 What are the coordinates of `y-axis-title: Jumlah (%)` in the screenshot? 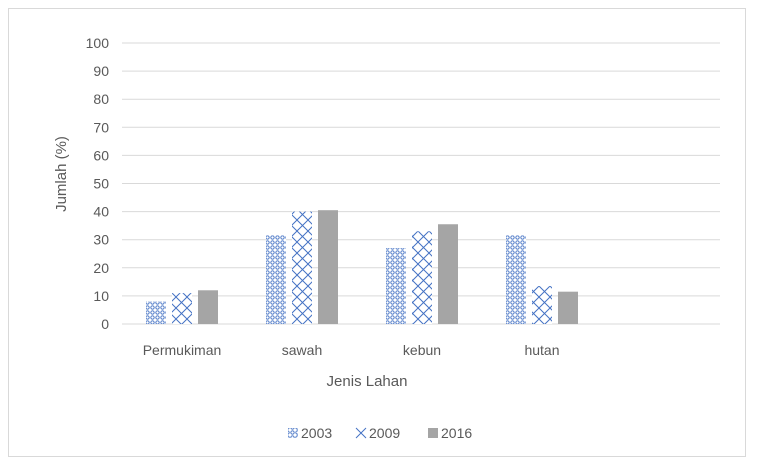 It's located at (61, 174).